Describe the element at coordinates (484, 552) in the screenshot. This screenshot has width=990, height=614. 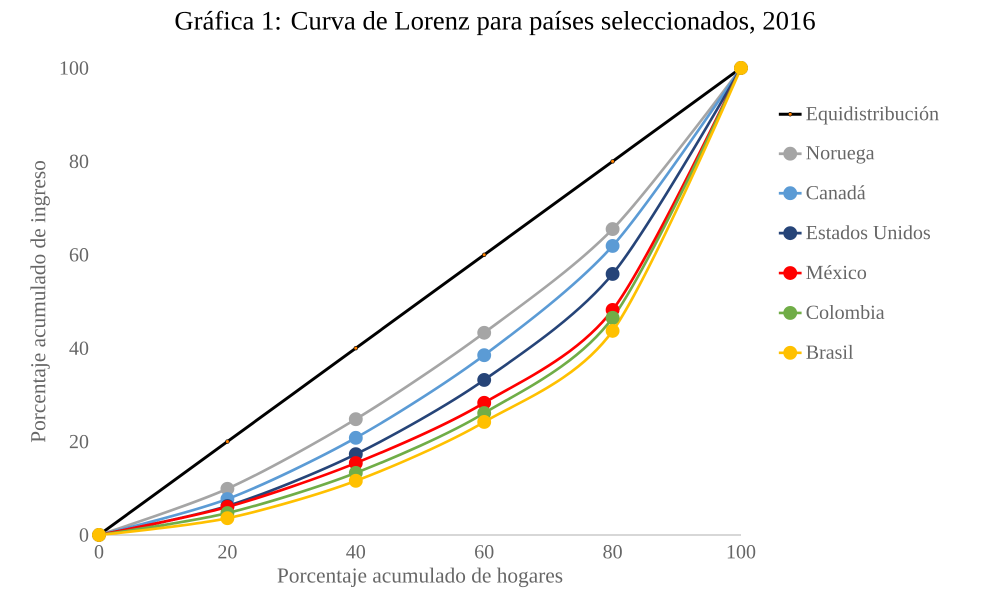
I see `x-tick-label: 60` at that location.